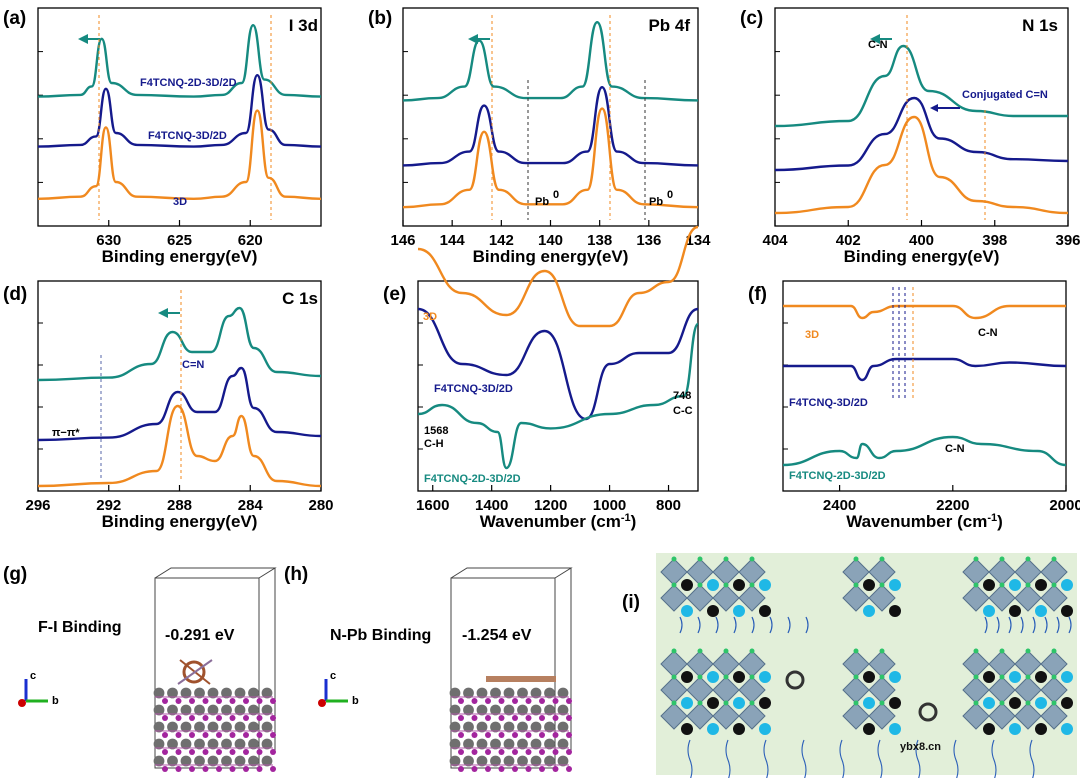 The width and height of the screenshot is (1080, 778). I want to click on panel-d: 296 292 288 284 280 Binding energy(eV) (d) C 1s, so click(168, 405).